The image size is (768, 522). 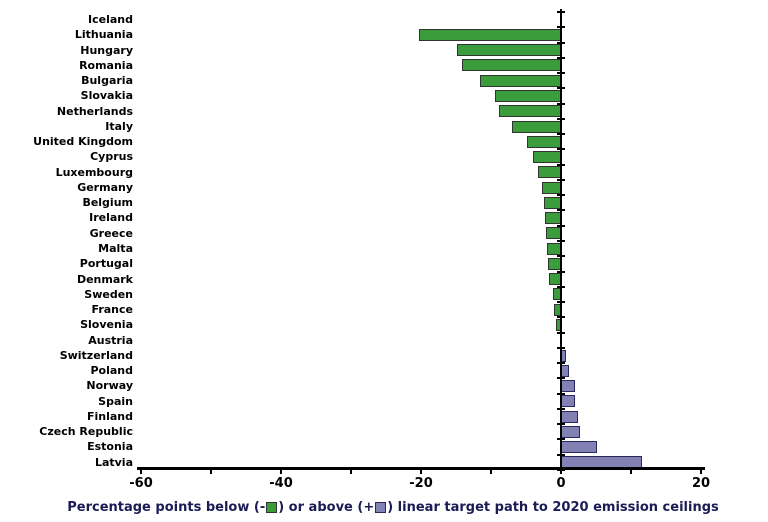 What do you see at coordinates (551, 187) in the screenshot?
I see `bar-germany` at bounding box center [551, 187].